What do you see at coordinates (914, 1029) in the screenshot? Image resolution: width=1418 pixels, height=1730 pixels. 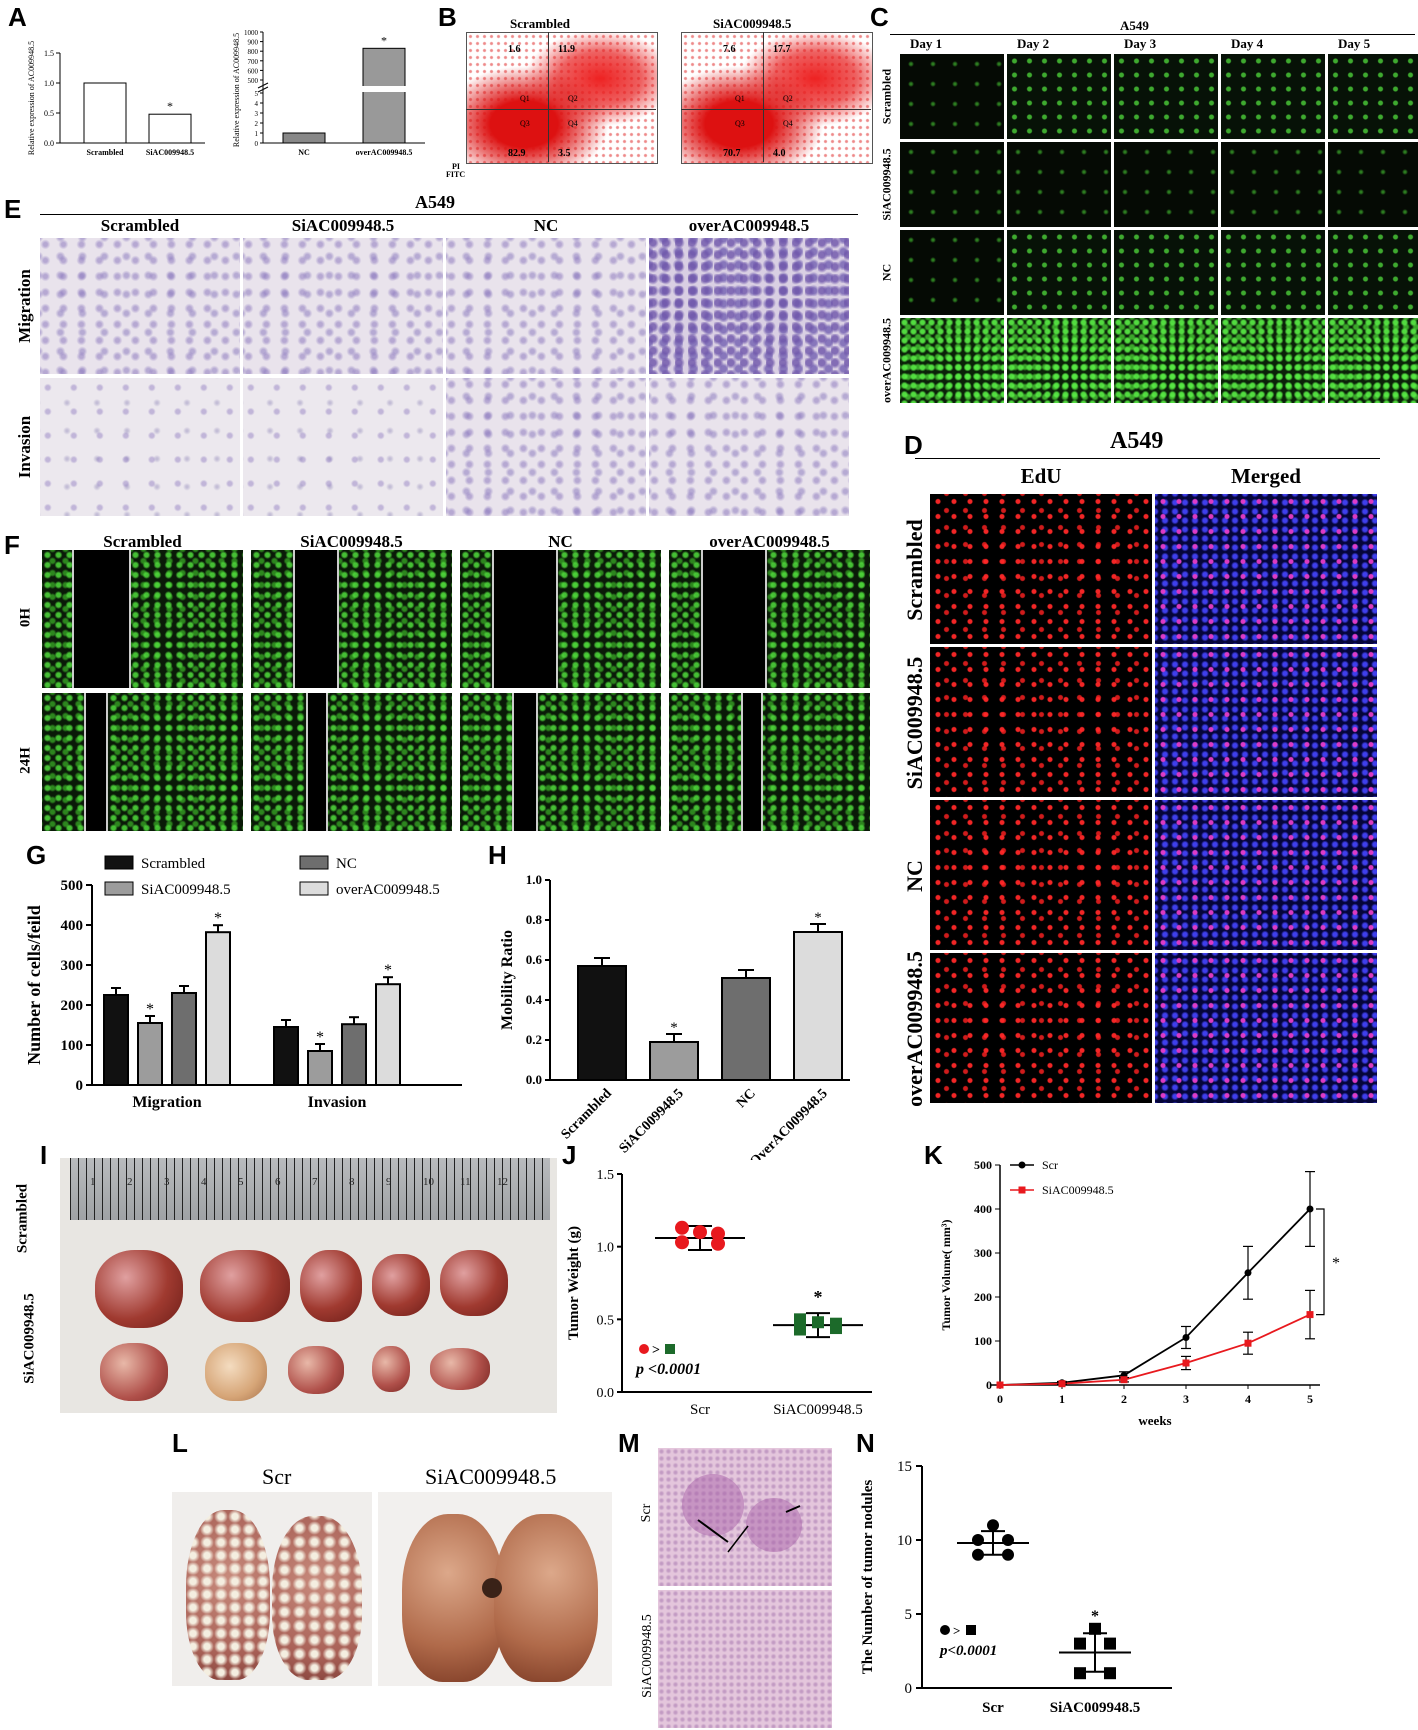 I see `row-label-overAC009948.5: overAC009948.5` at bounding box center [914, 1029].